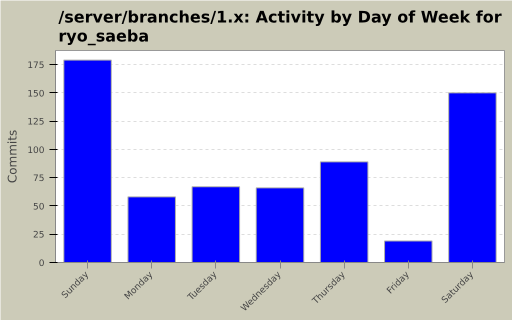 The image size is (512, 320). I want to click on y-tick-label: 175, so click(36, 66).